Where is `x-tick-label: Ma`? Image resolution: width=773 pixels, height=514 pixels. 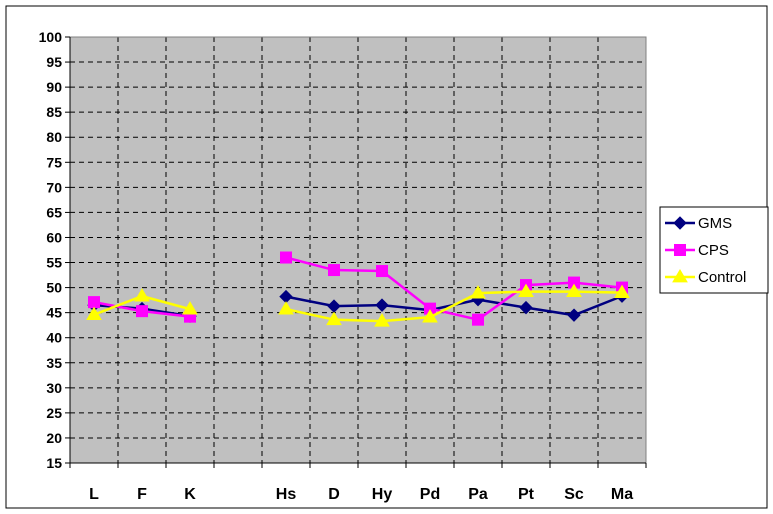
x-tick-label: Ma is located at coordinates (622, 494).